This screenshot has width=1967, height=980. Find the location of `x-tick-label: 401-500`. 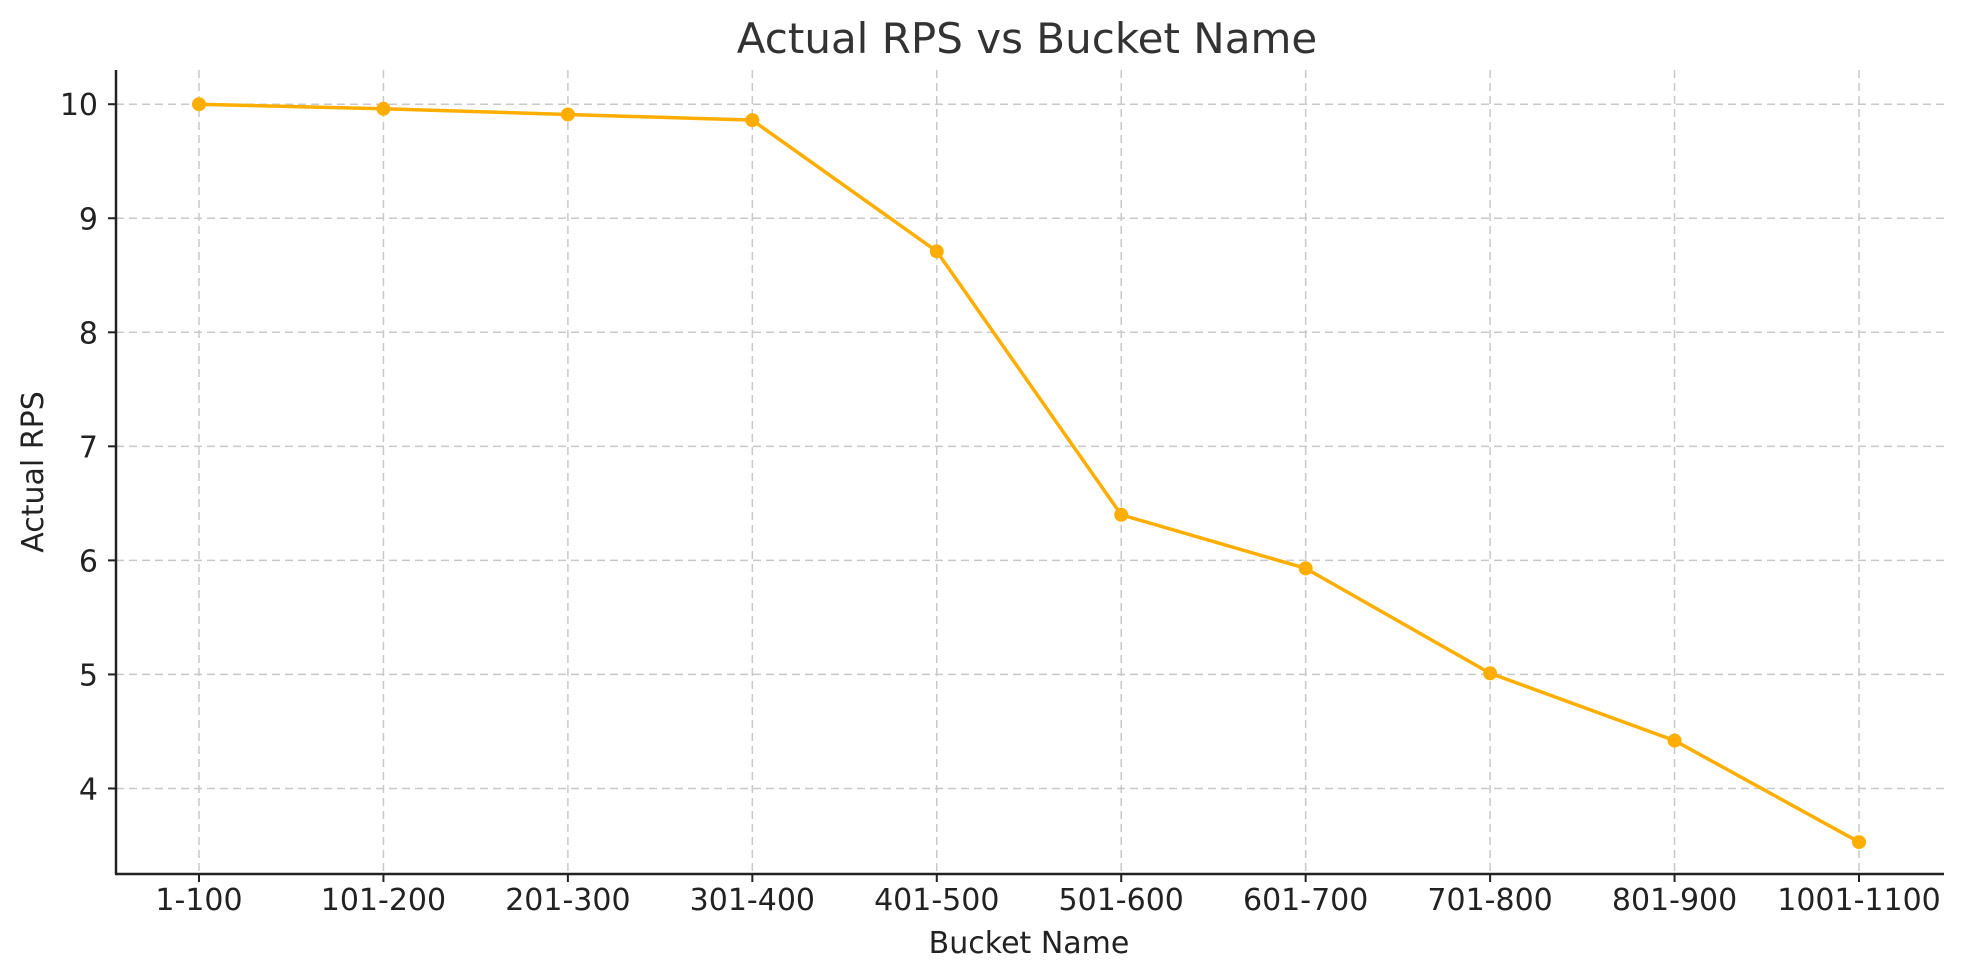

x-tick-label: 401-500 is located at coordinates (936, 900).